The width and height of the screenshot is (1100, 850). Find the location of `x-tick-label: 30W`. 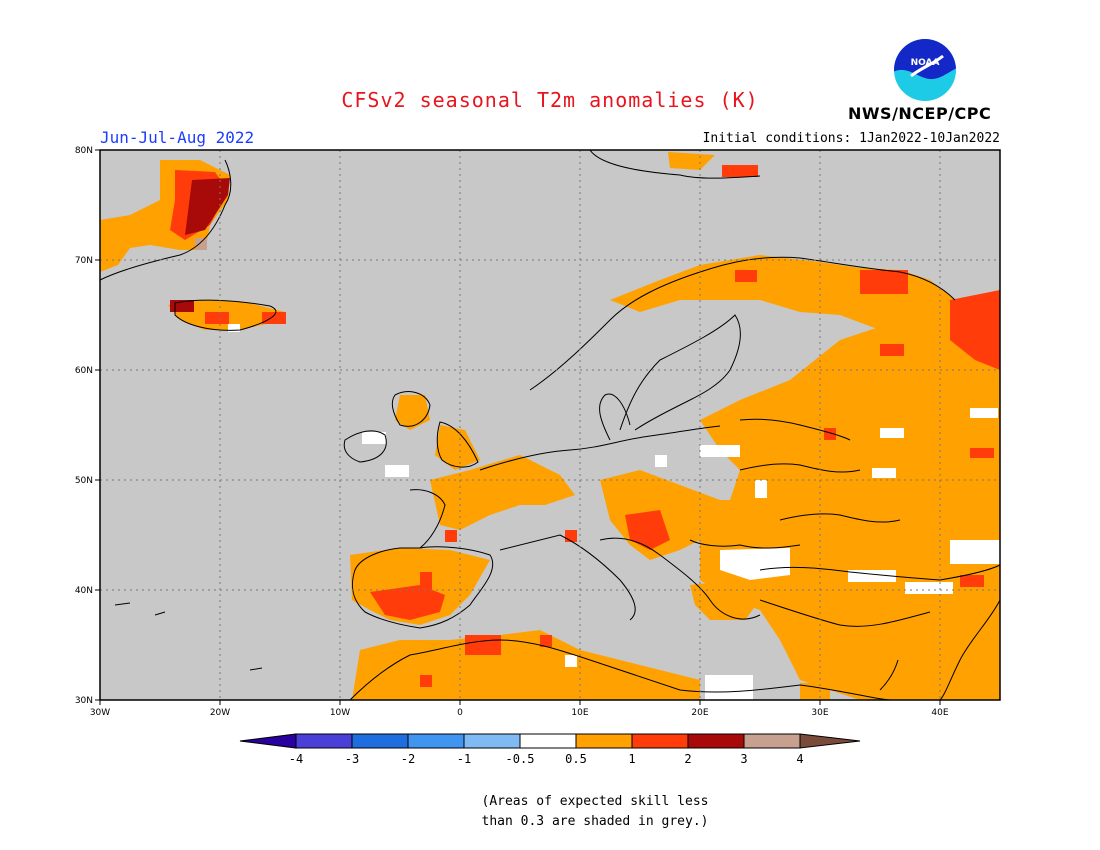

x-tick-label: 30W is located at coordinates (100, 713).